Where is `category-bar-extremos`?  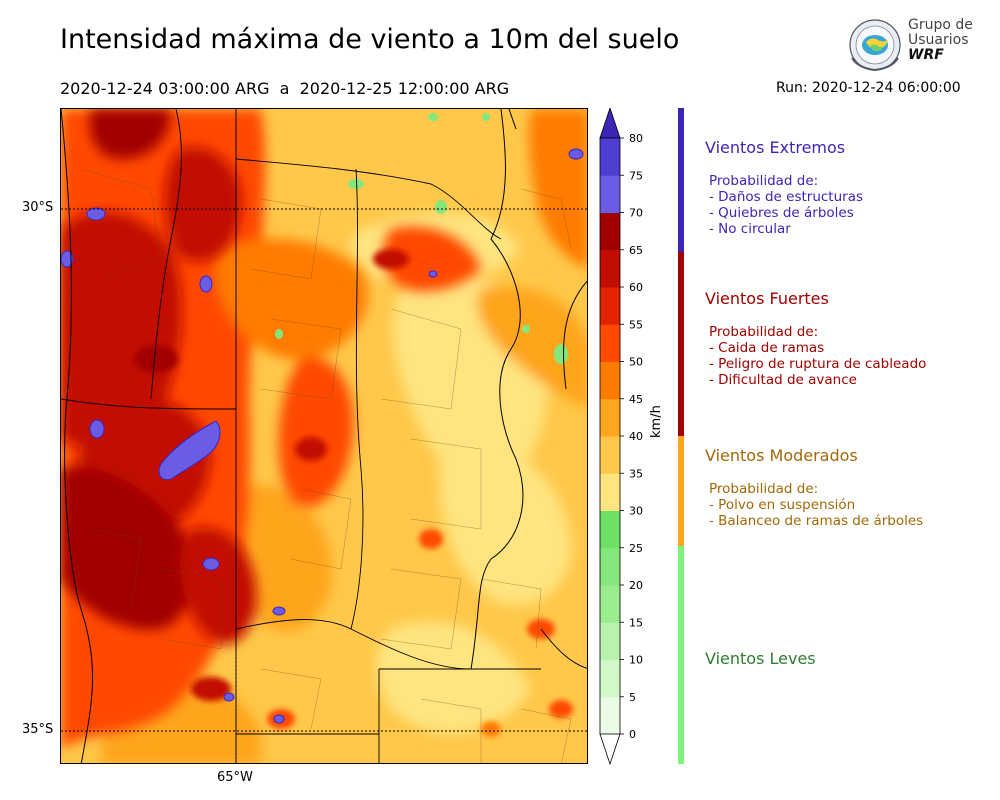 category-bar-extremos is located at coordinates (681, 180).